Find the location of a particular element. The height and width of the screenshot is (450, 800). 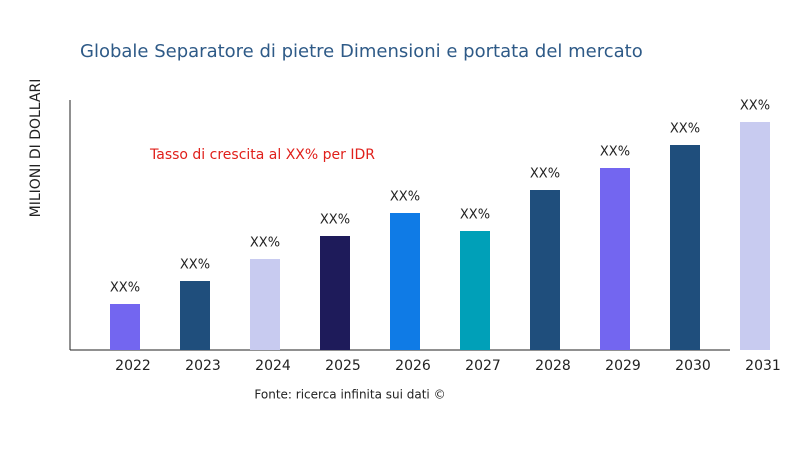

y-axis-label: MILIONI DI DOLLARI is located at coordinates (36, 148).